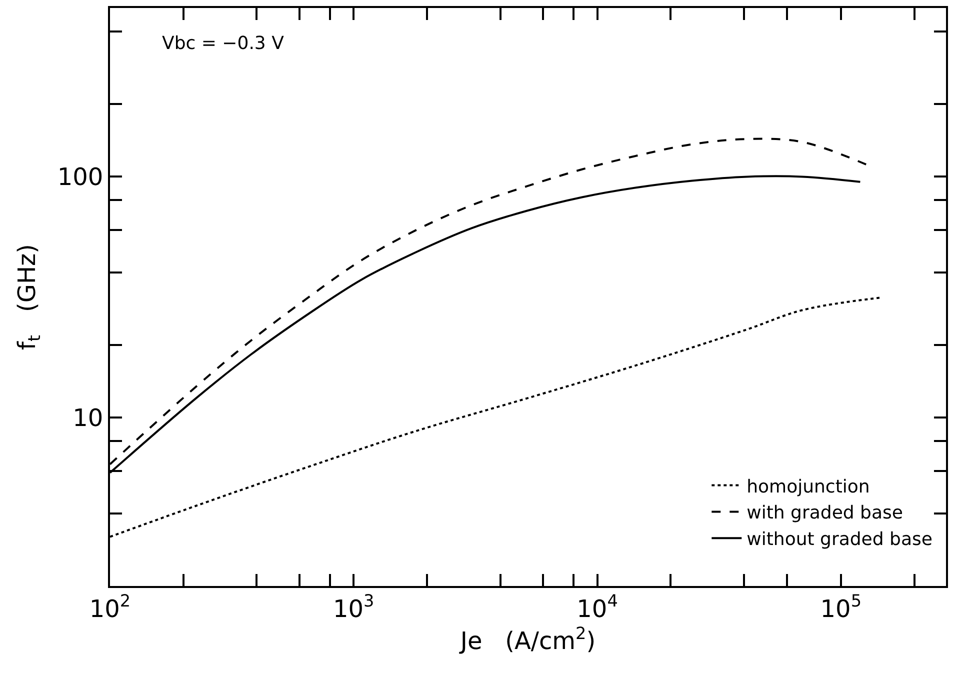 This screenshot has height=681, width=954. I want to click on y-tick-label: 10, so click(88, 418).